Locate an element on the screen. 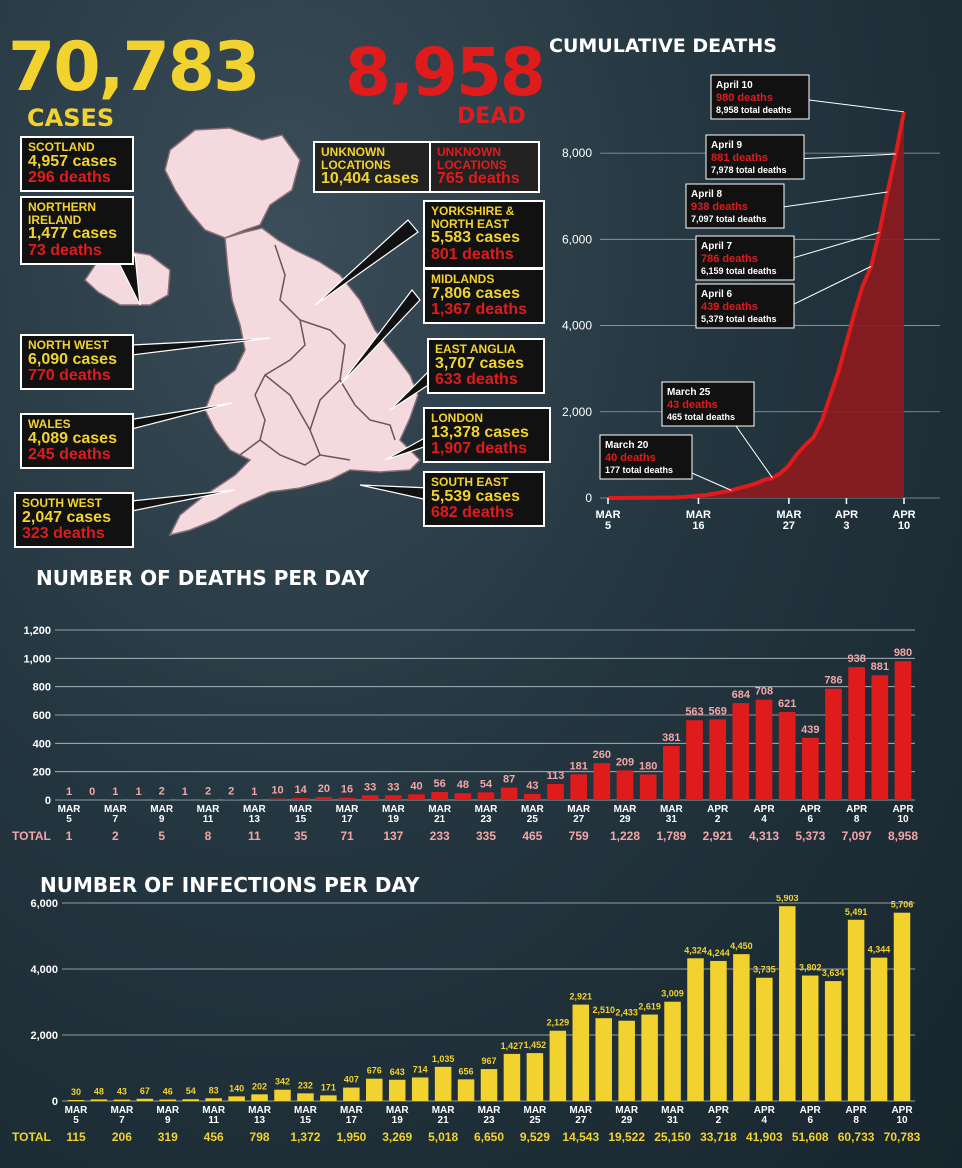 This screenshot has height=1168, width=962. inf-svg-x-tick-label: 17 is located at coordinates (352, 1120).